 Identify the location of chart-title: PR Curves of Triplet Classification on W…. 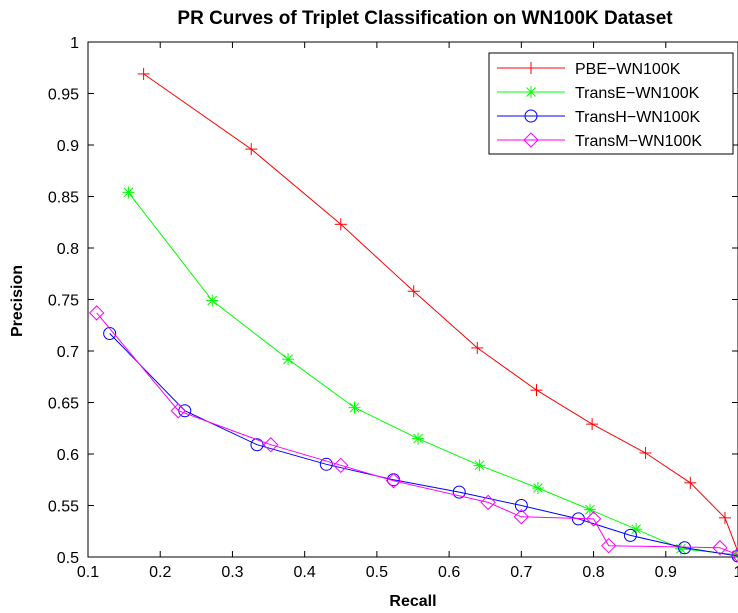
(425, 18).